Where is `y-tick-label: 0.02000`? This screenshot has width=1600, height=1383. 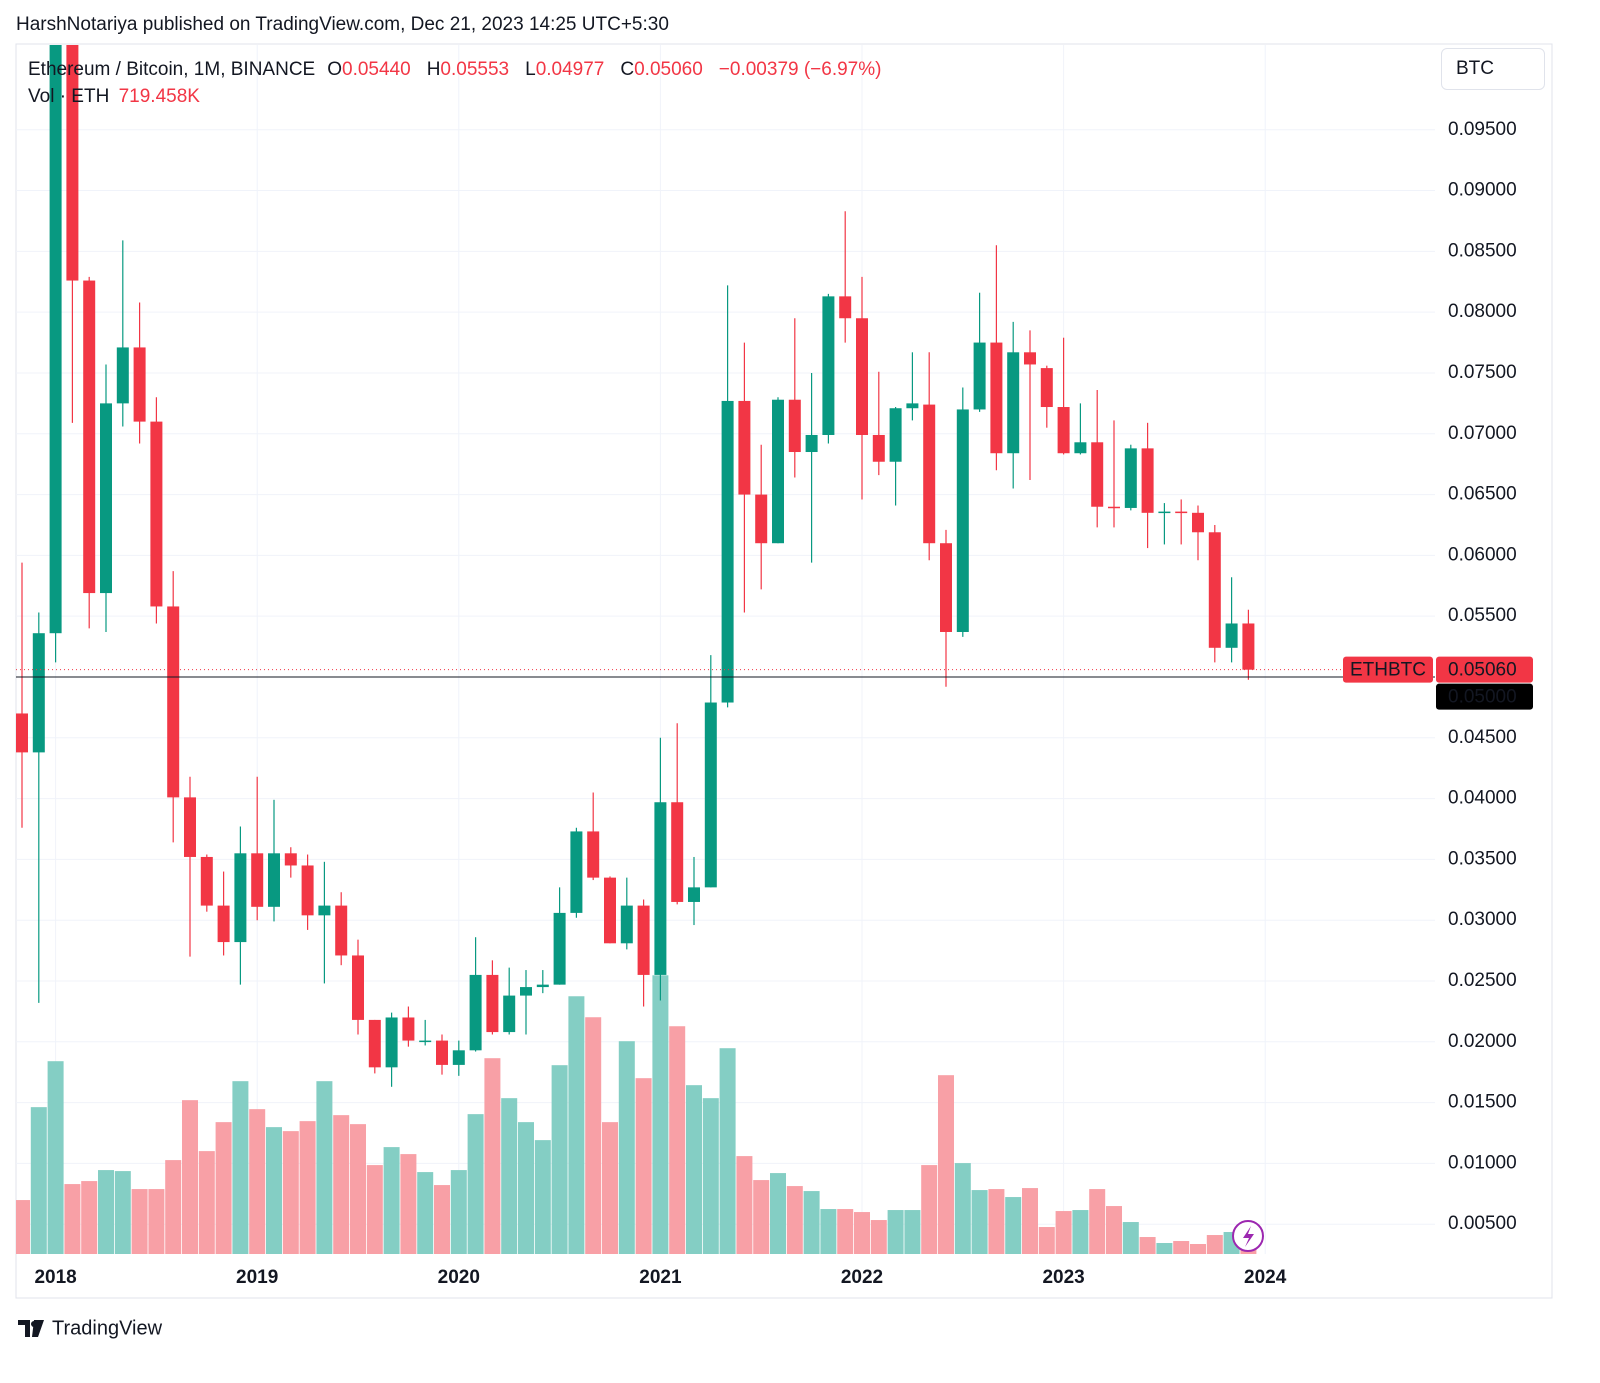
y-tick-label: 0.02000 is located at coordinates (1482, 1041).